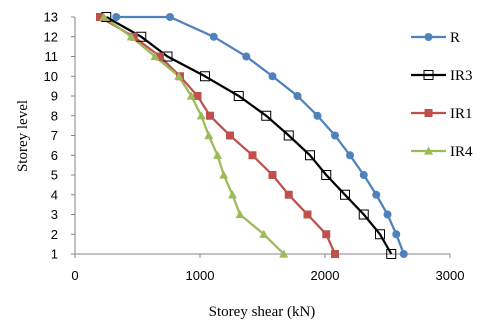  Describe the element at coordinates (461, 76) in the screenshot. I see `legend-ir3-label: IR3` at that location.